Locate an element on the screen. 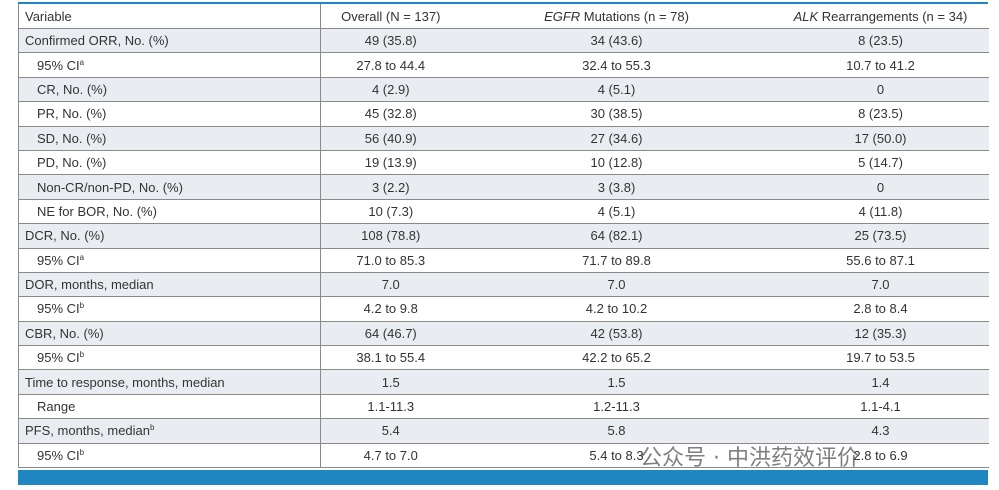 This screenshot has height=490, width=999. cell: 30 (38.5) is located at coordinates (616, 114).